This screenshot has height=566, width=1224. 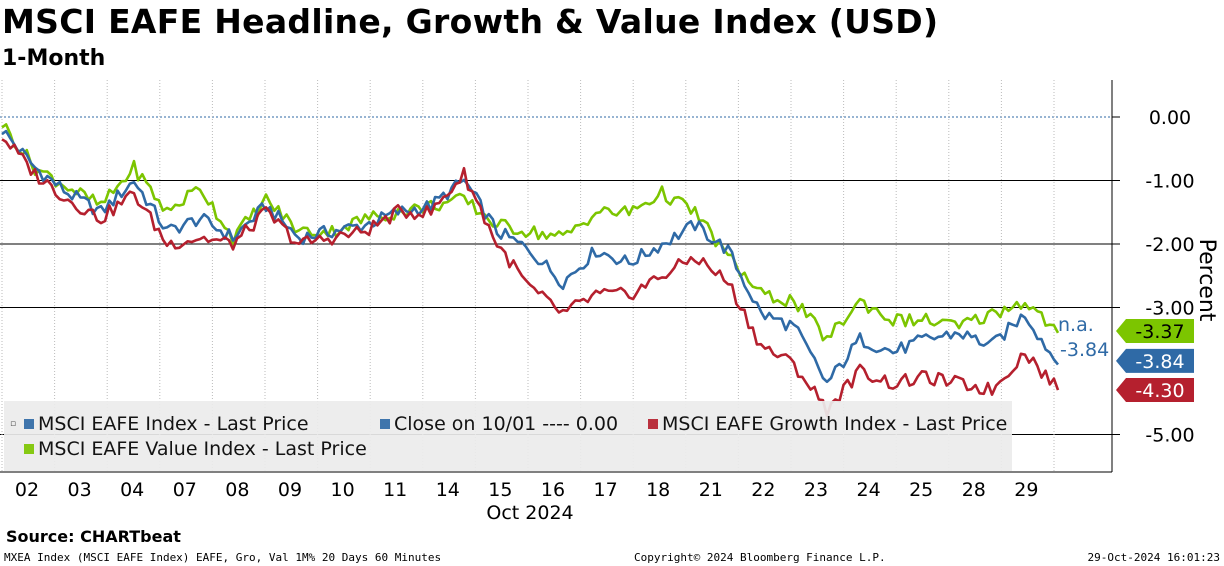 What do you see at coordinates (760, 557) in the screenshot?
I see `footer-copyright: Copyright© 2024 Bloomberg Finance L.P.` at bounding box center [760, 557].